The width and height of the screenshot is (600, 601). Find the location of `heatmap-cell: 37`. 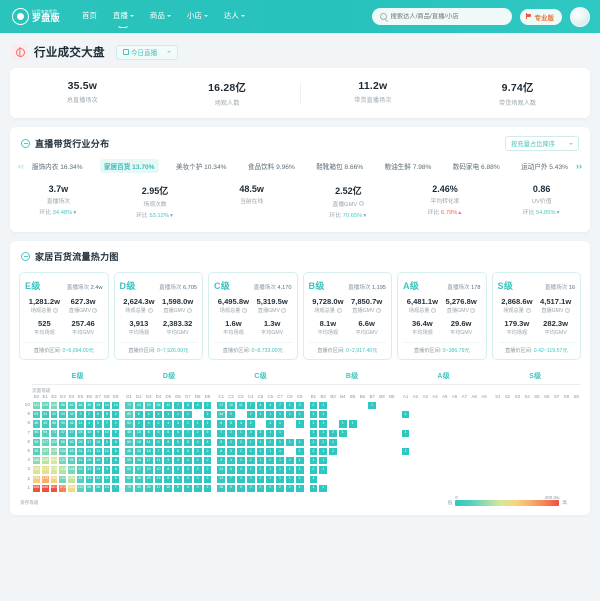

heatmap-cell: 37 is located at coordinates (138, 470).